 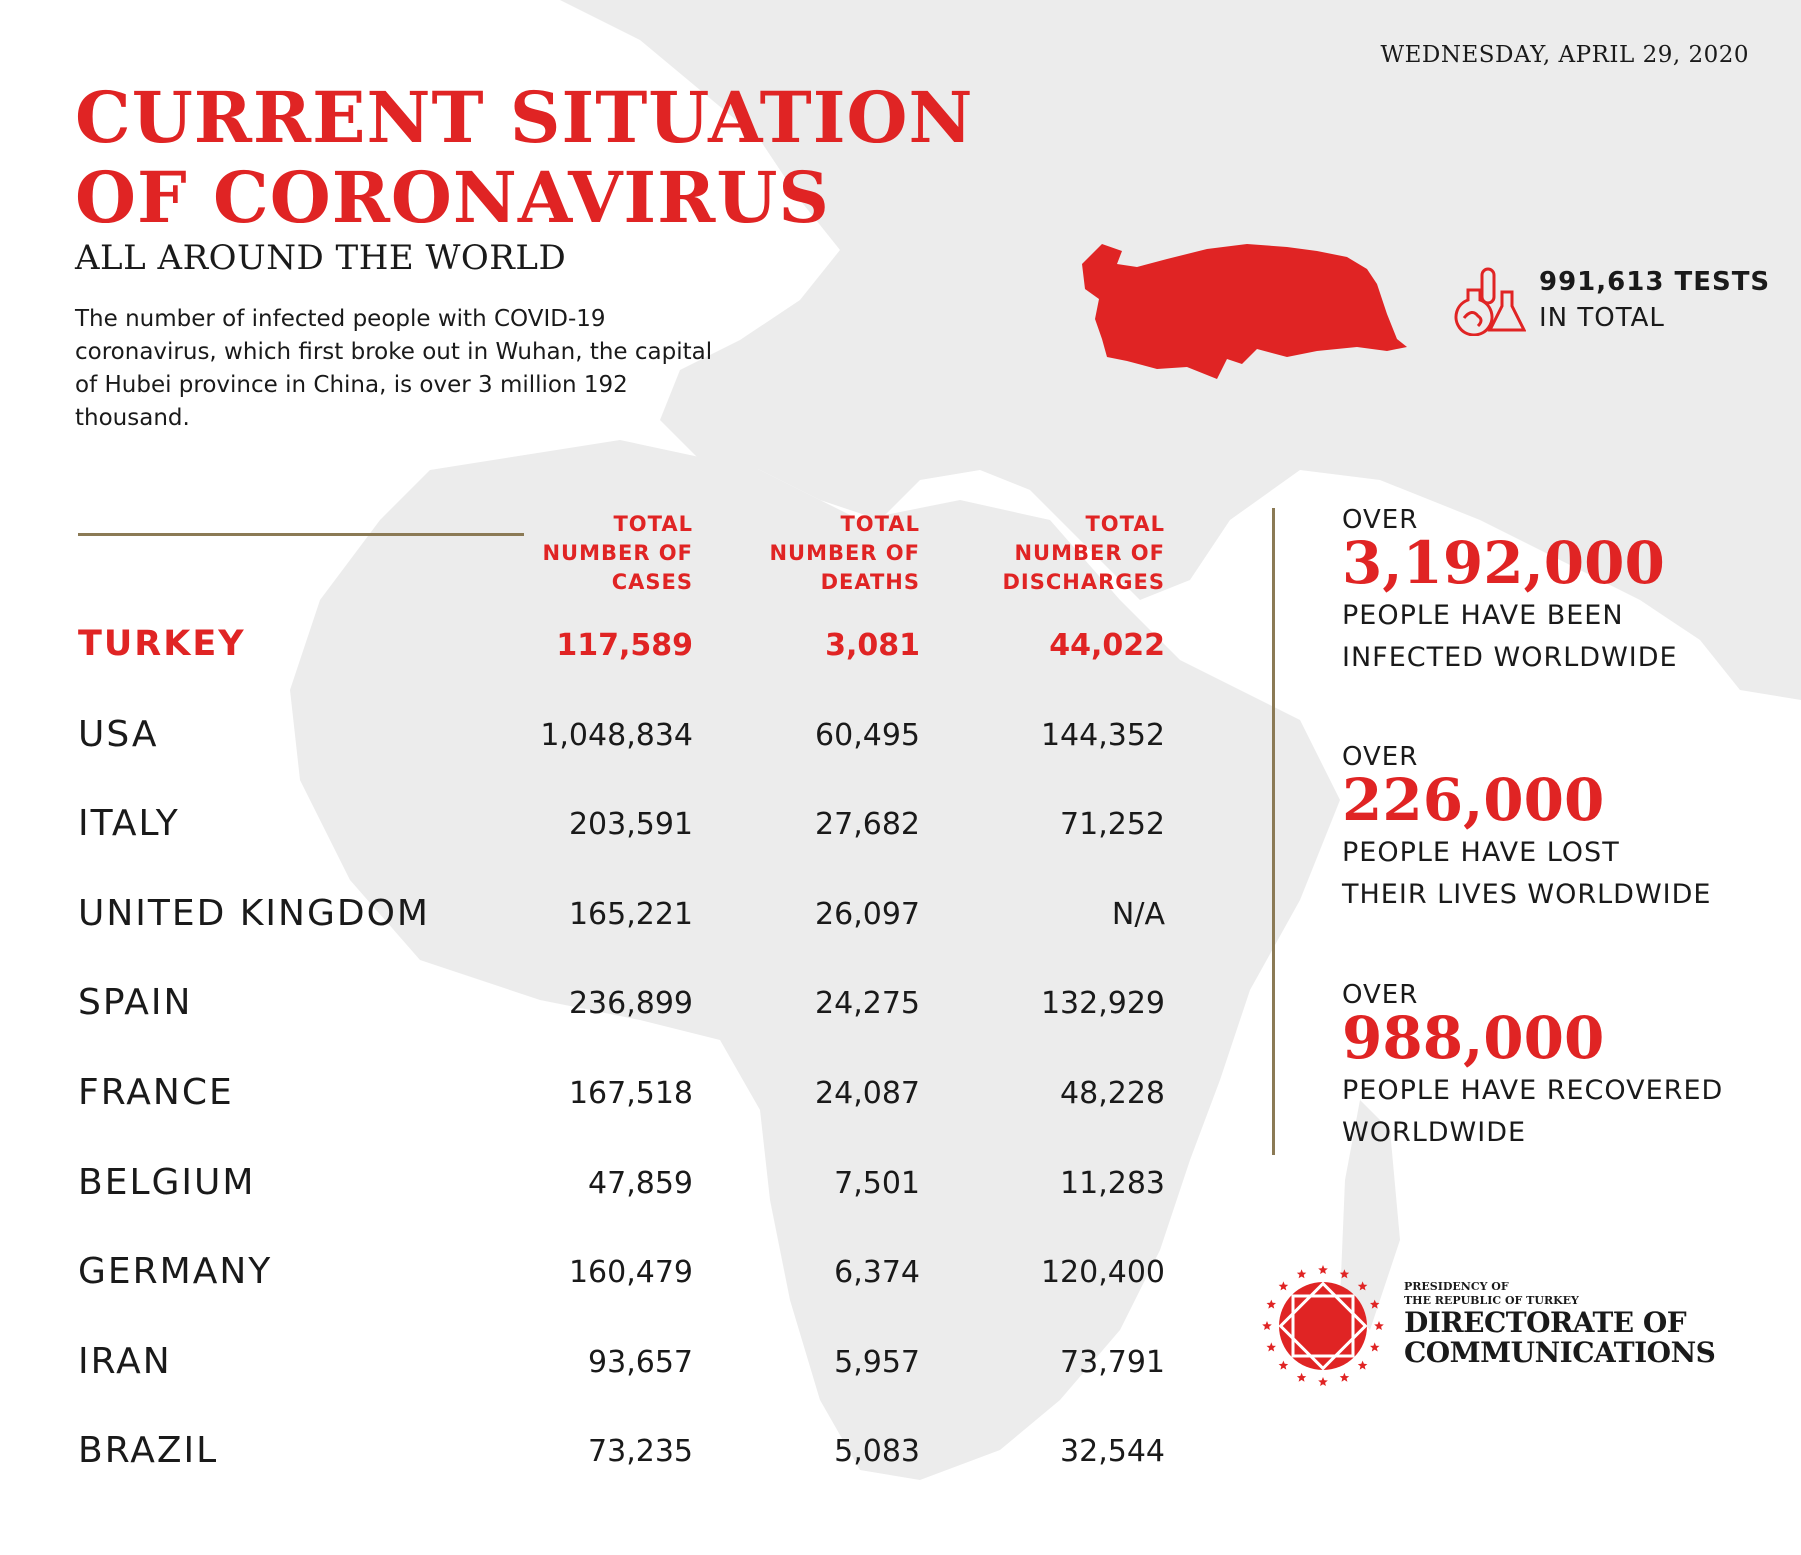 I want to click on cases-value: 47,859, so click(x=640, y=1183).